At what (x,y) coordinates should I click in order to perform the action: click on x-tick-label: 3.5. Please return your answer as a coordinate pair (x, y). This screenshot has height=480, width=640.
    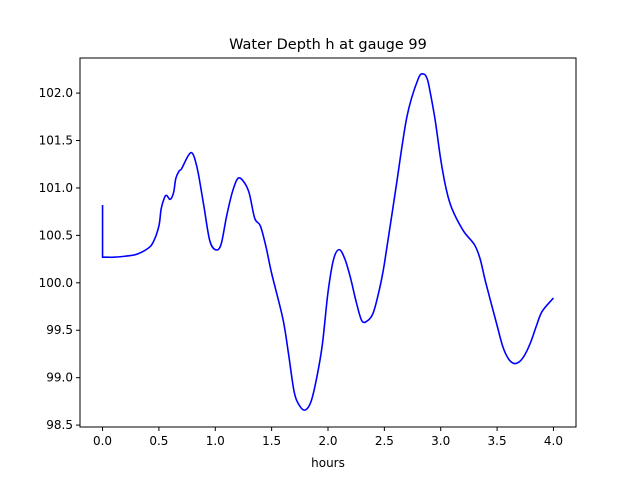
    Looking at the image, I should click on (497, 441).